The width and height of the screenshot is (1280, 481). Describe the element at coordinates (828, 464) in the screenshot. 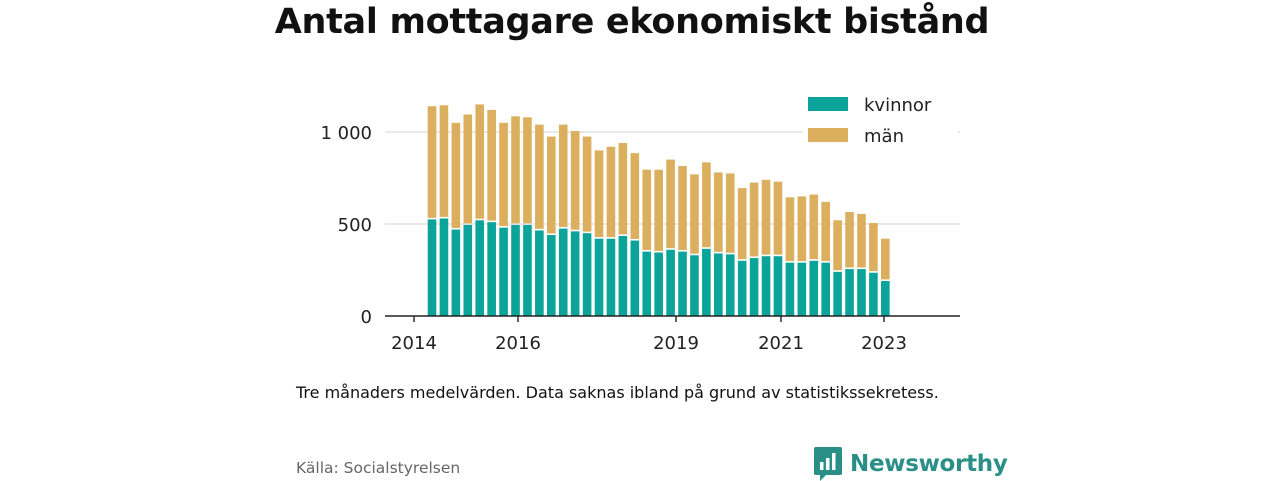

I see `bar-chart-icon` at that location.